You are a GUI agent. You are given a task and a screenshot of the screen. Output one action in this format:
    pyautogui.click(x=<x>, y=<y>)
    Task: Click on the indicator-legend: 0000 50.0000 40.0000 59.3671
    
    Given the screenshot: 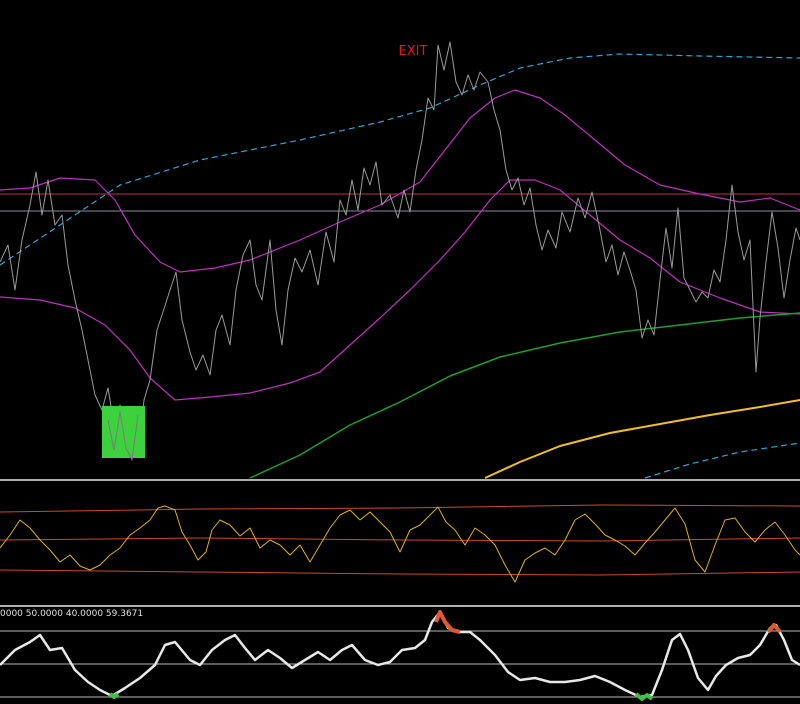 What is the action you would take?
    pyautogui.click(x=71, y=614)
    